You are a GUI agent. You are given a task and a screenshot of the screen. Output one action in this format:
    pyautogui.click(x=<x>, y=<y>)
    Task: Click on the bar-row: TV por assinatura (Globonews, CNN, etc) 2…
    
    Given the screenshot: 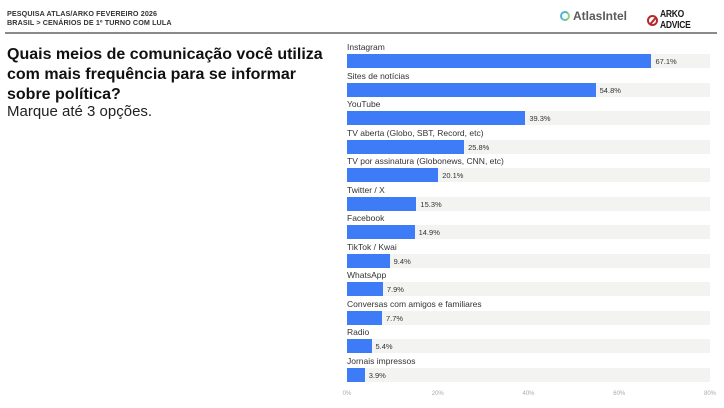 What is the action you would take?
    pyautogui.click(x=532, y=170)
    